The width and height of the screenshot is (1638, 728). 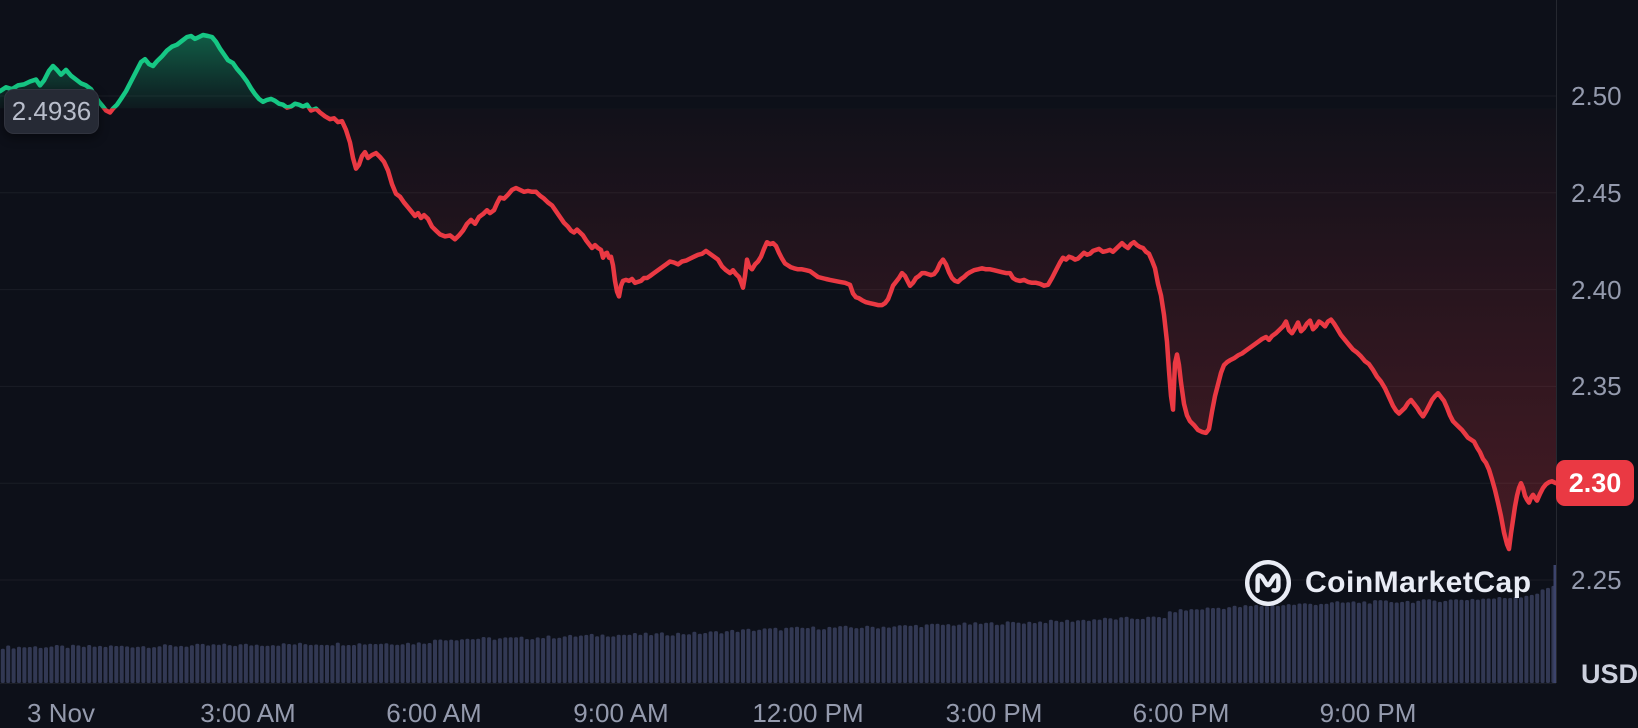 What do you see at coordinates (808, 713) in the screenshot?
I see `x-axis-label: 12:00 PM` at bounding box center [808, 713].